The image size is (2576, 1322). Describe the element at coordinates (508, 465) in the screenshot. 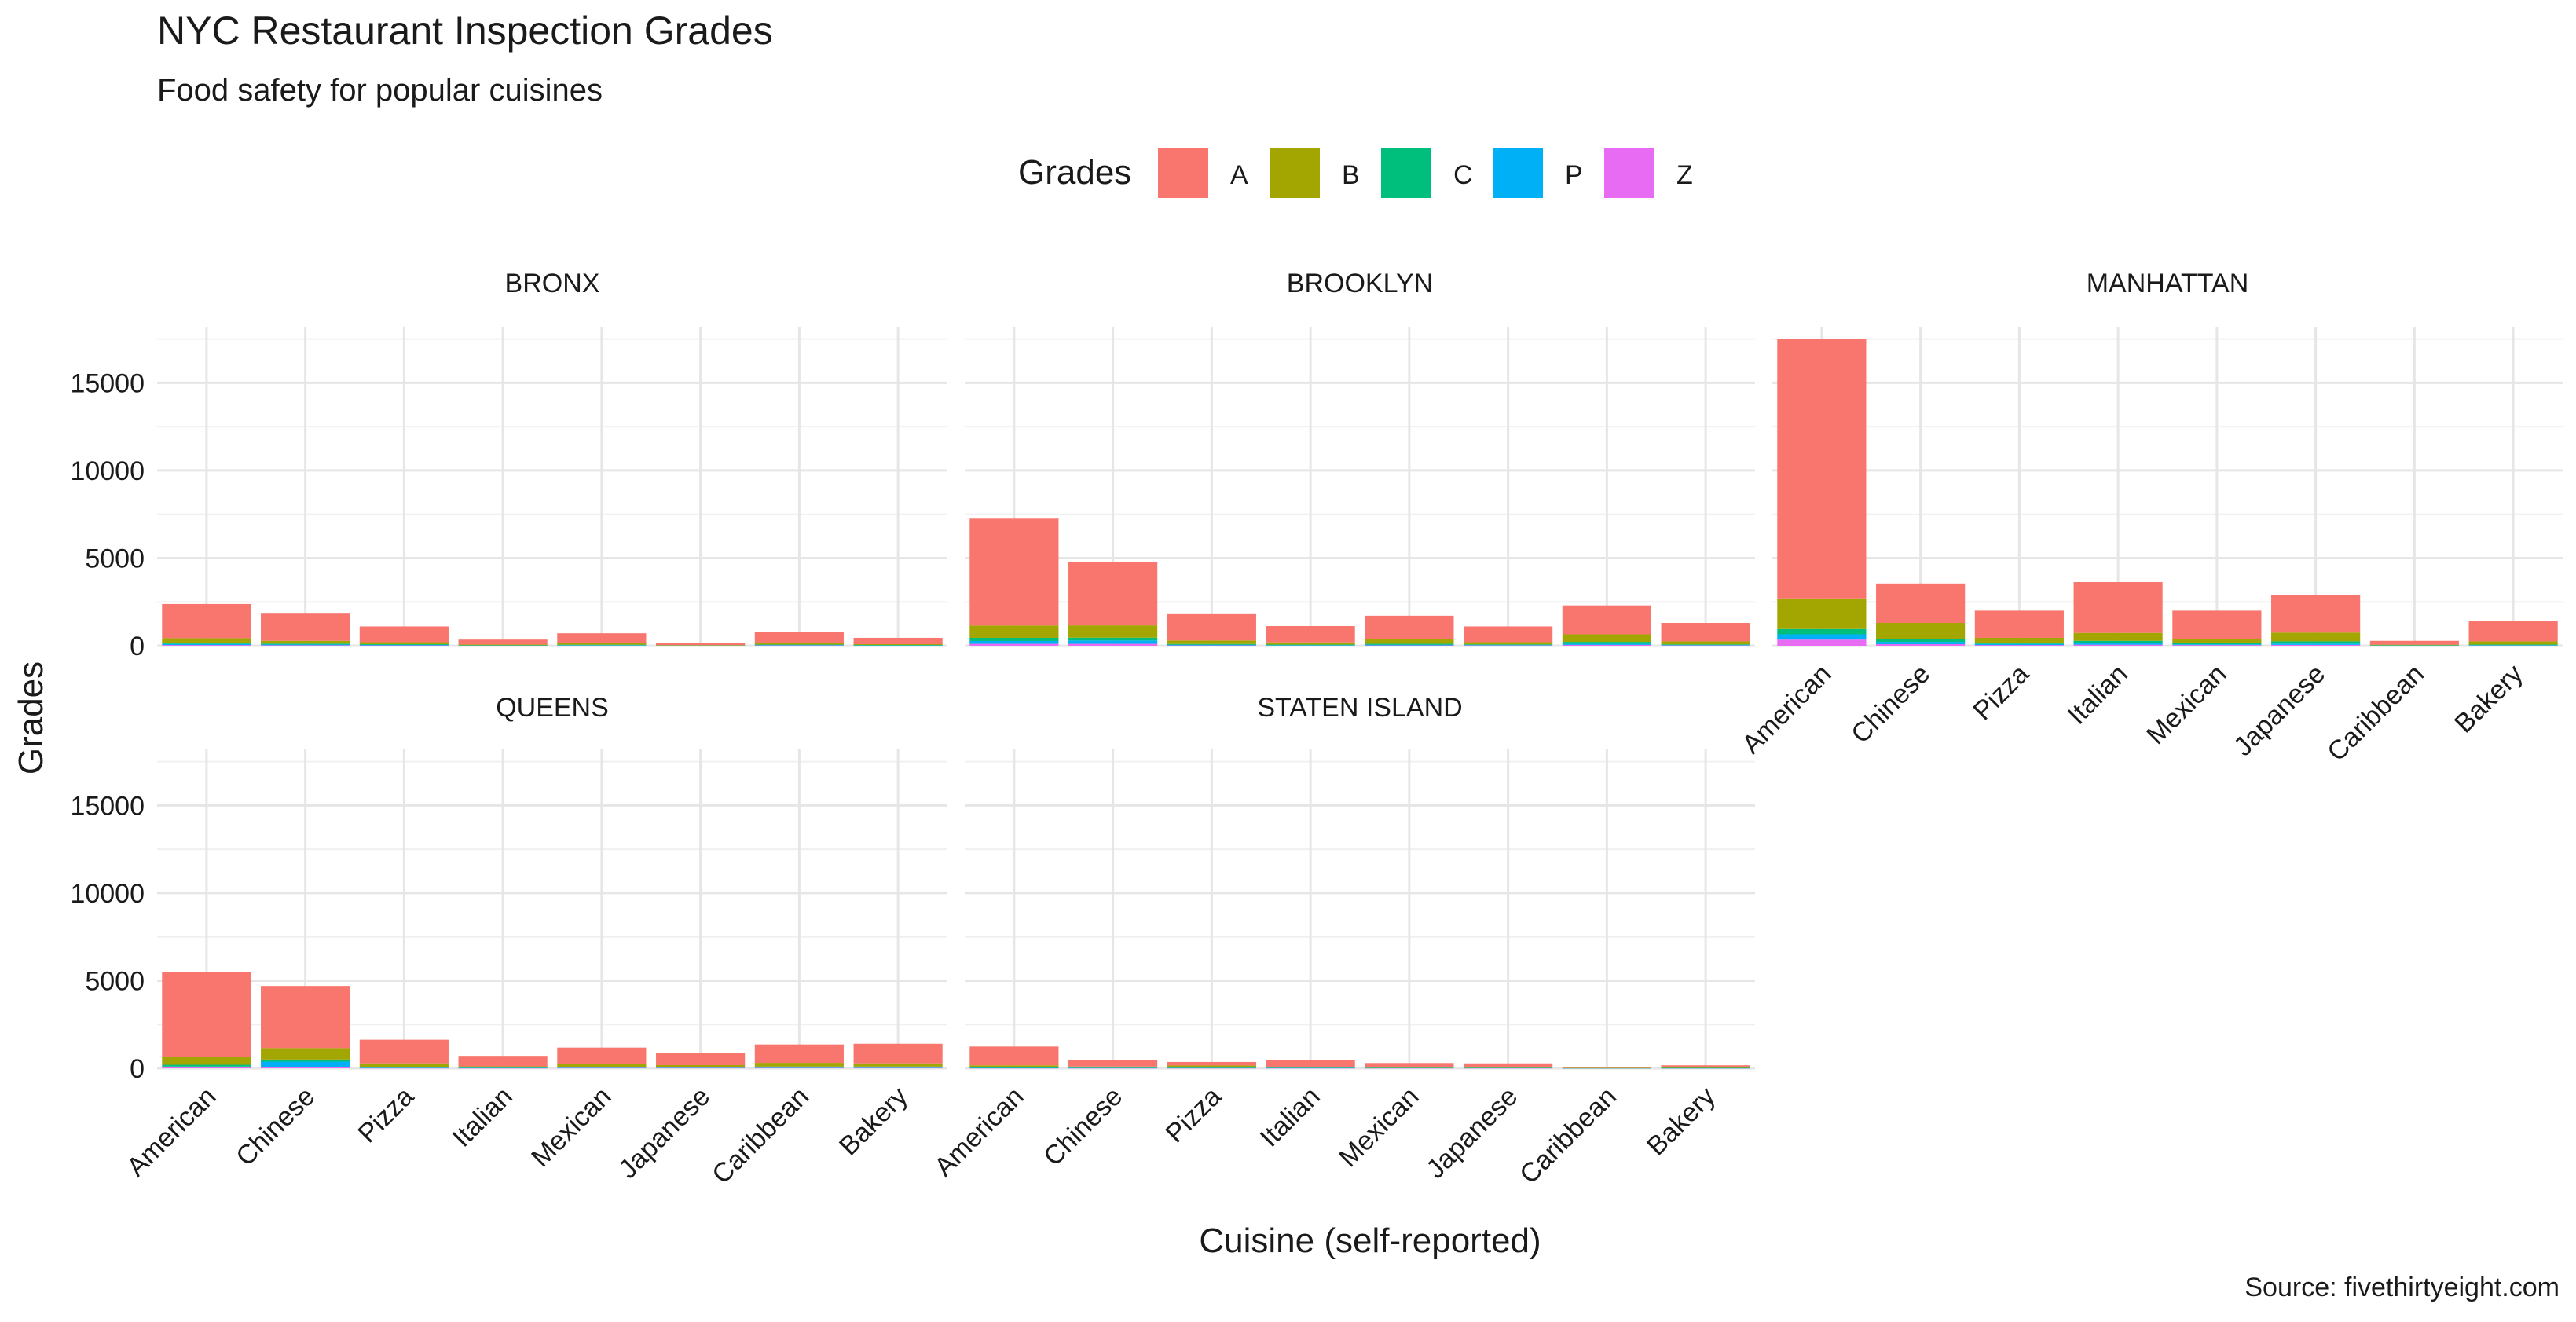

I see `panel-bronx: BRONX 0 5000 10000 15000` at that location.